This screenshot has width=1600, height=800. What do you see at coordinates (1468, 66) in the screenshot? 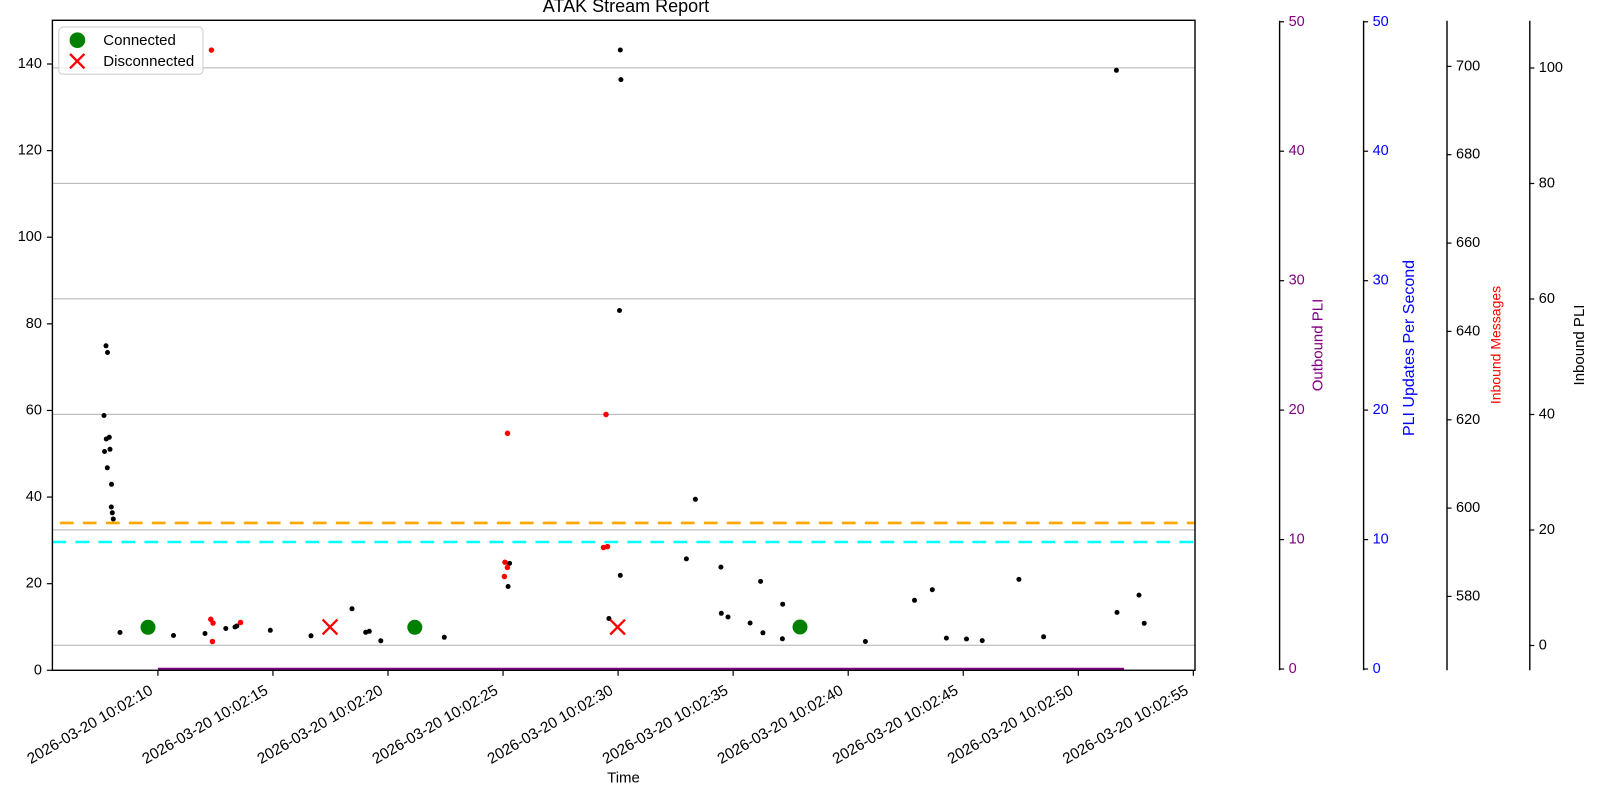
I see `svg-text: 700` at bounding box center [1468, 66].